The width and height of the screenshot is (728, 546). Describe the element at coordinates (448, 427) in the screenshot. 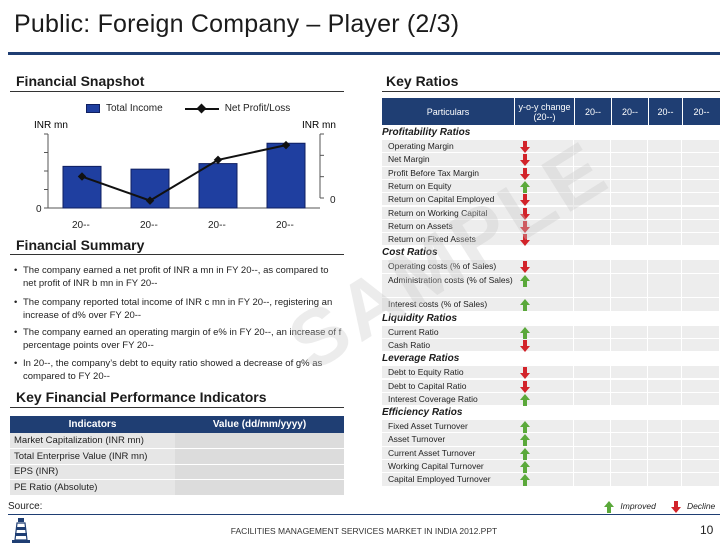

I see `ratio-row-label: Fixed Asset Turnover` at that location.